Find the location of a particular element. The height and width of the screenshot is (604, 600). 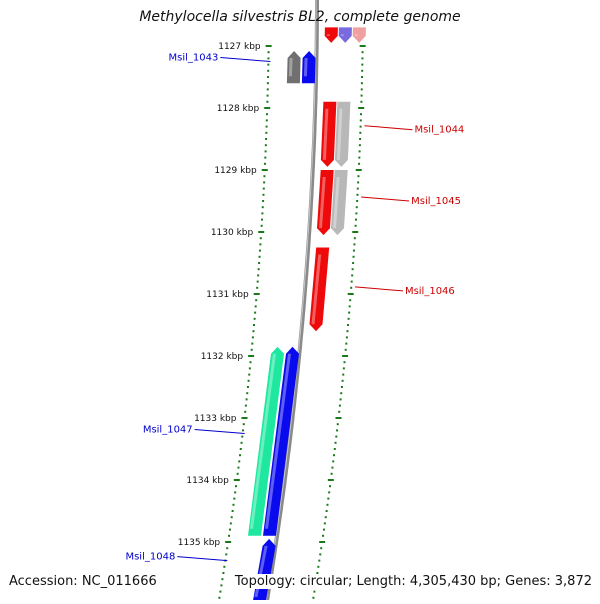

gene-label: Msil_1045 is located at coordinates (436, 201).